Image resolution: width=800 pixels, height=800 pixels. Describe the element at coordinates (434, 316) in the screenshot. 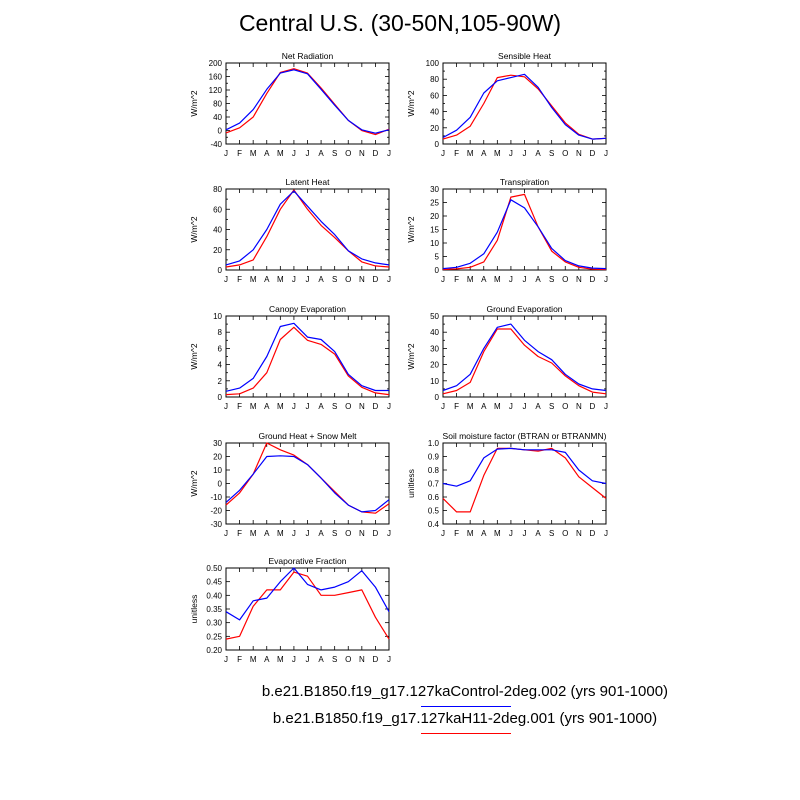

I see `y-tick-label: 50` at that location.